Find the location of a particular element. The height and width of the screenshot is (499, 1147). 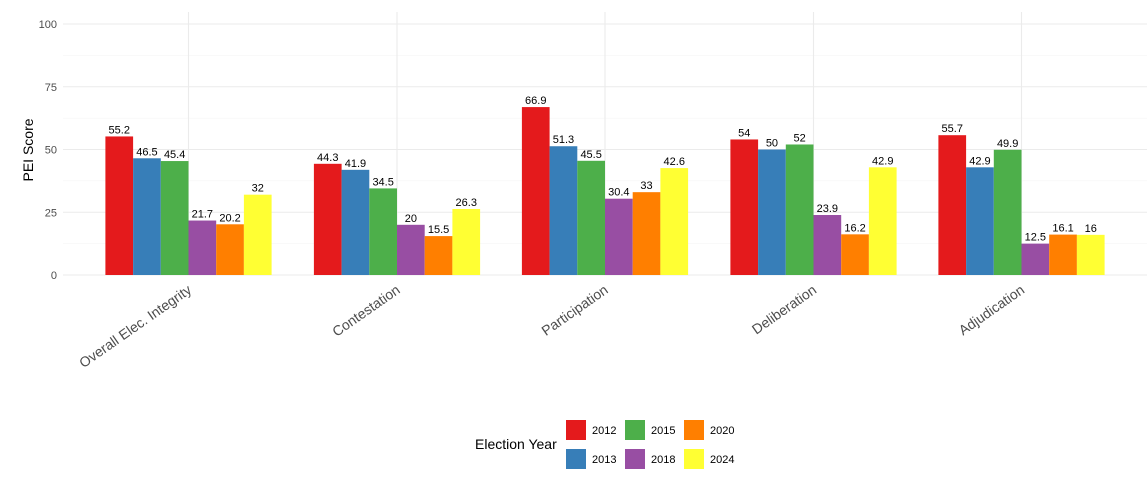

y-tick-label: 75 is located at coordinates (51, 88).